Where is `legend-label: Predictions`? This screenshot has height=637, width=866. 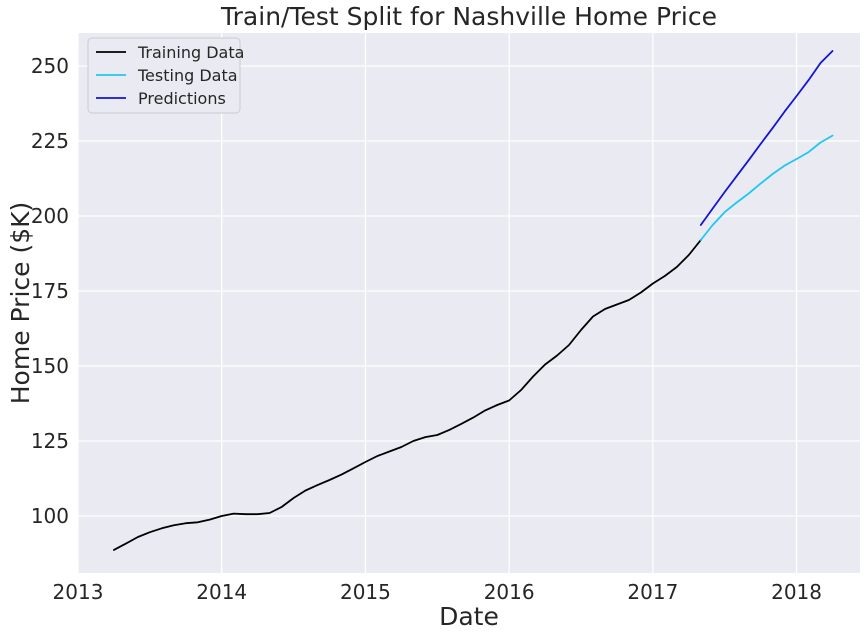
legend-label: Predictions is located at coordinates (182, 98).